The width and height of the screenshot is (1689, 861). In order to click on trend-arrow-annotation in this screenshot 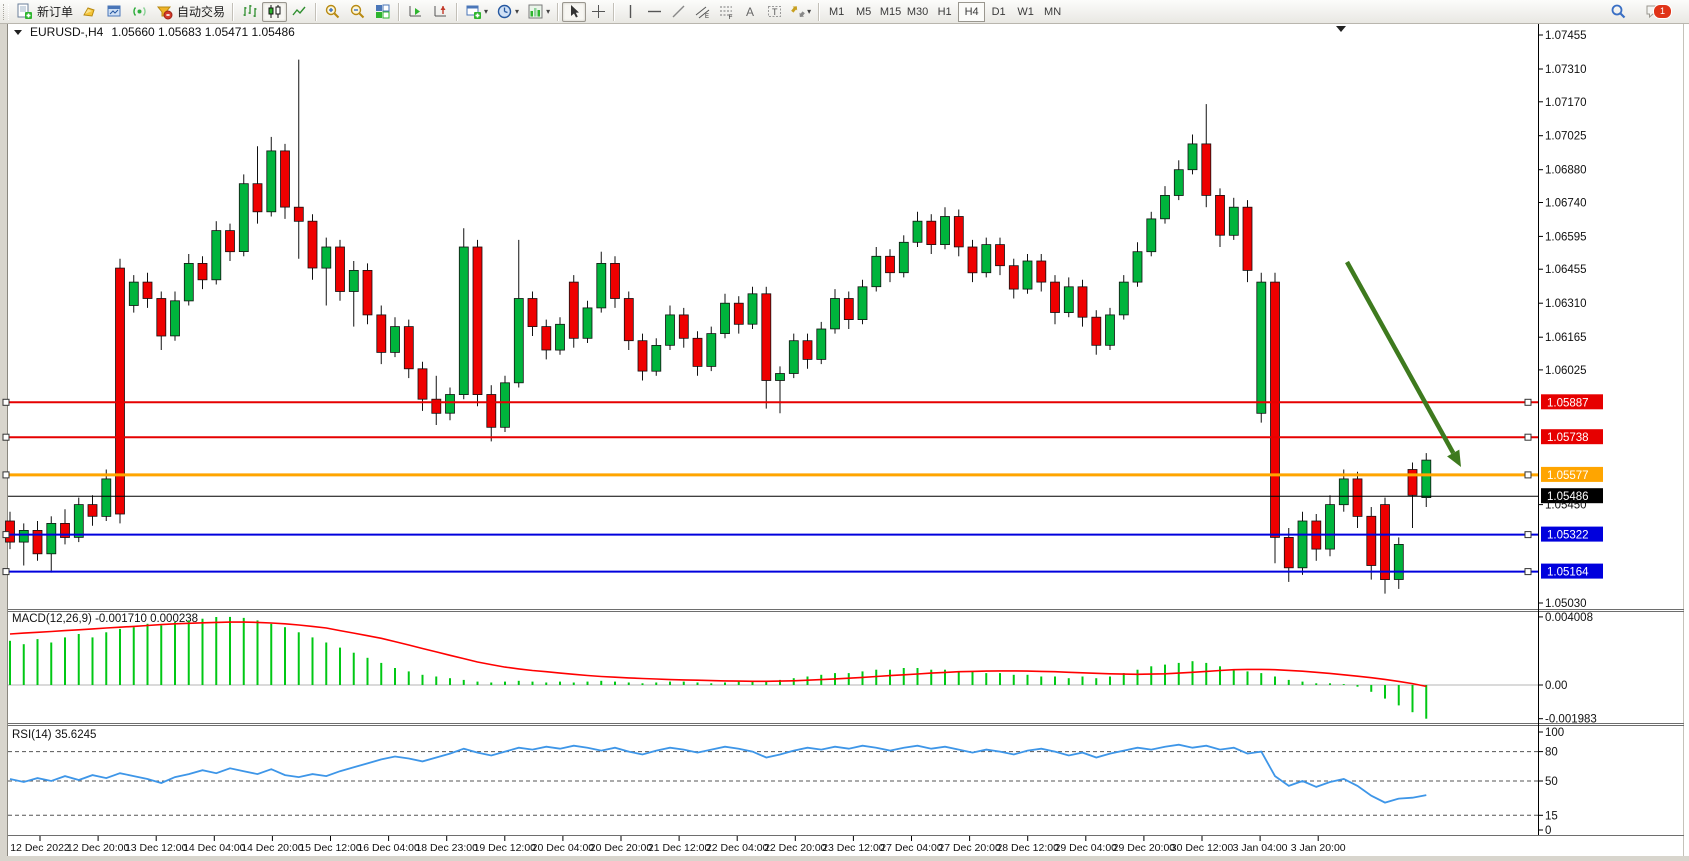, I will do `click(1403, 363)`.